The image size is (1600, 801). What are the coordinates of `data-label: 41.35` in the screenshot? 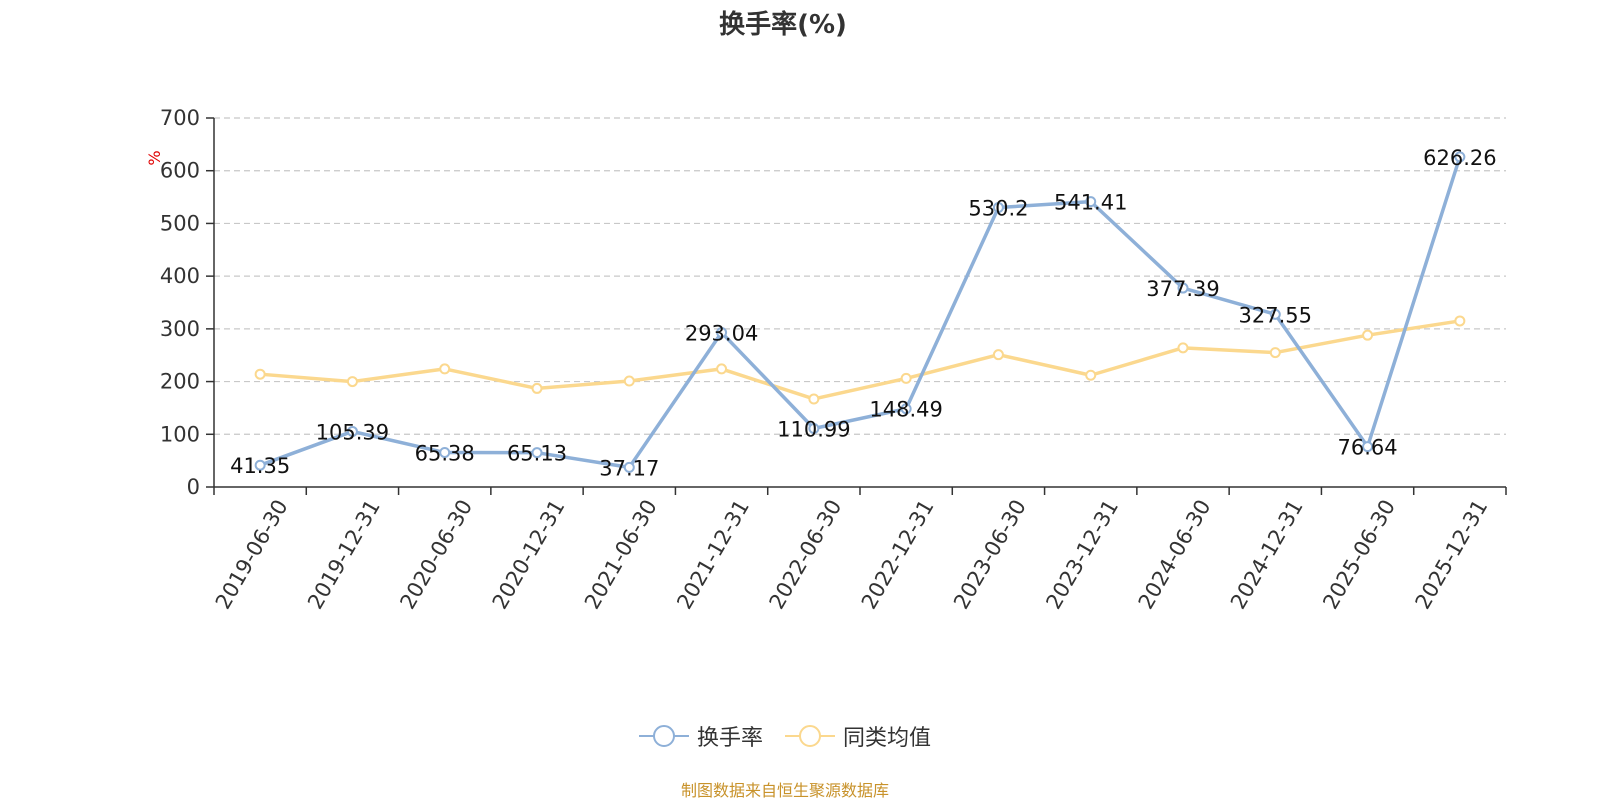 It's located at (260, 466).